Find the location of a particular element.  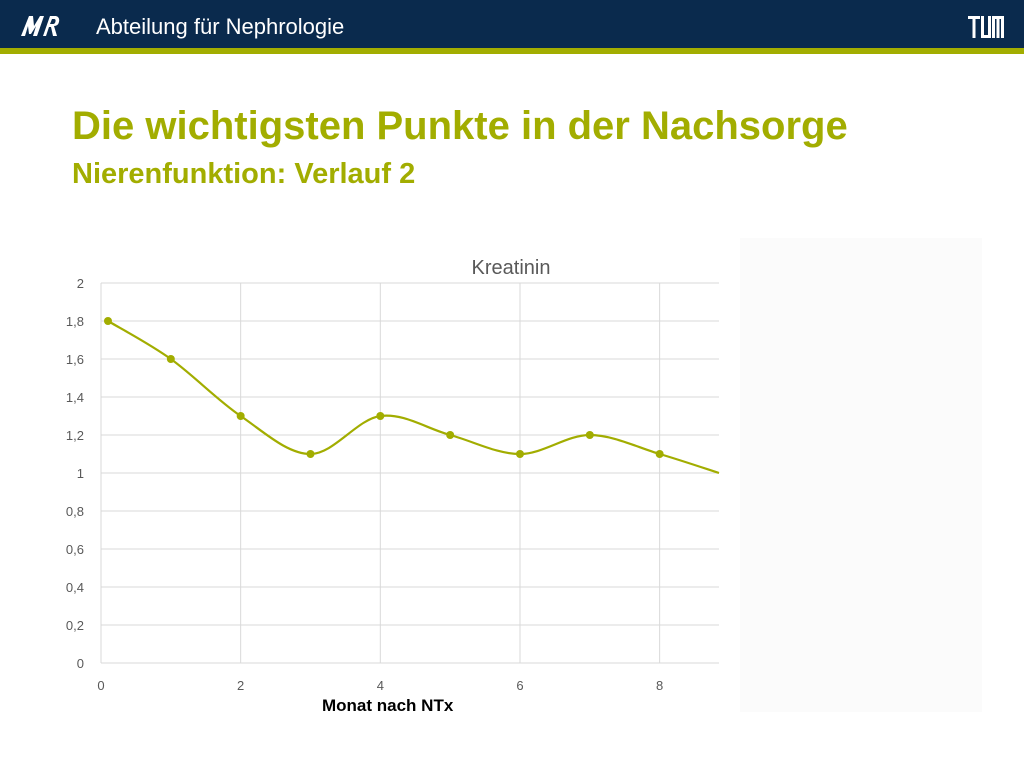

y-tick-label: 0 is located at coordinates (80, 663).